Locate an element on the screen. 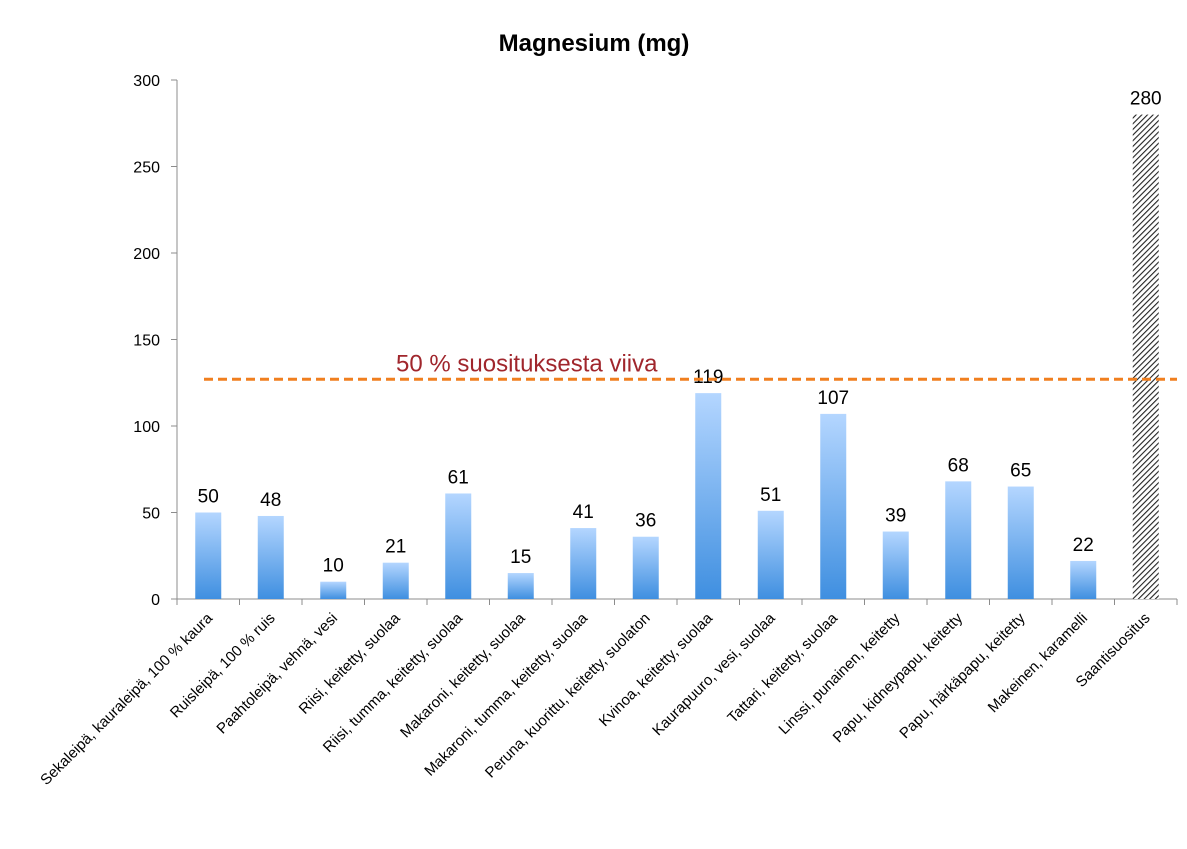 The image size is (1187, 849). data-label: 107 is located at coordinates (833, 398).